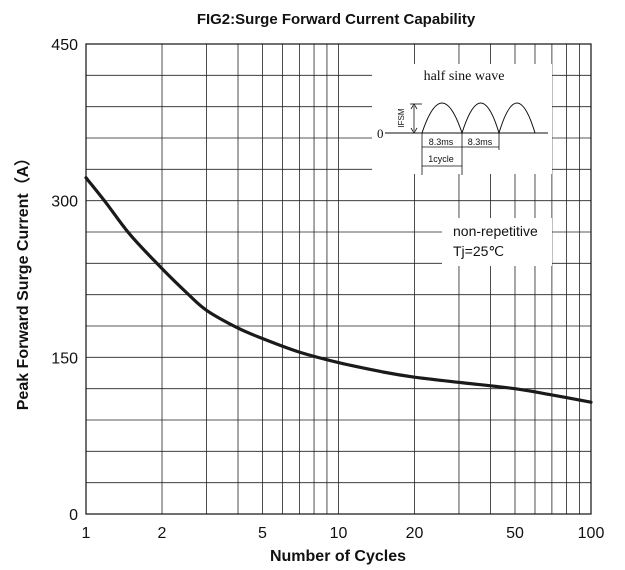 The height and width of the screenshot is (570, 625). Describe the element at coordinates (23, 280) in the screenshot. I see `y-axis-label: Peak Forward Surge Current（A）` at that location.